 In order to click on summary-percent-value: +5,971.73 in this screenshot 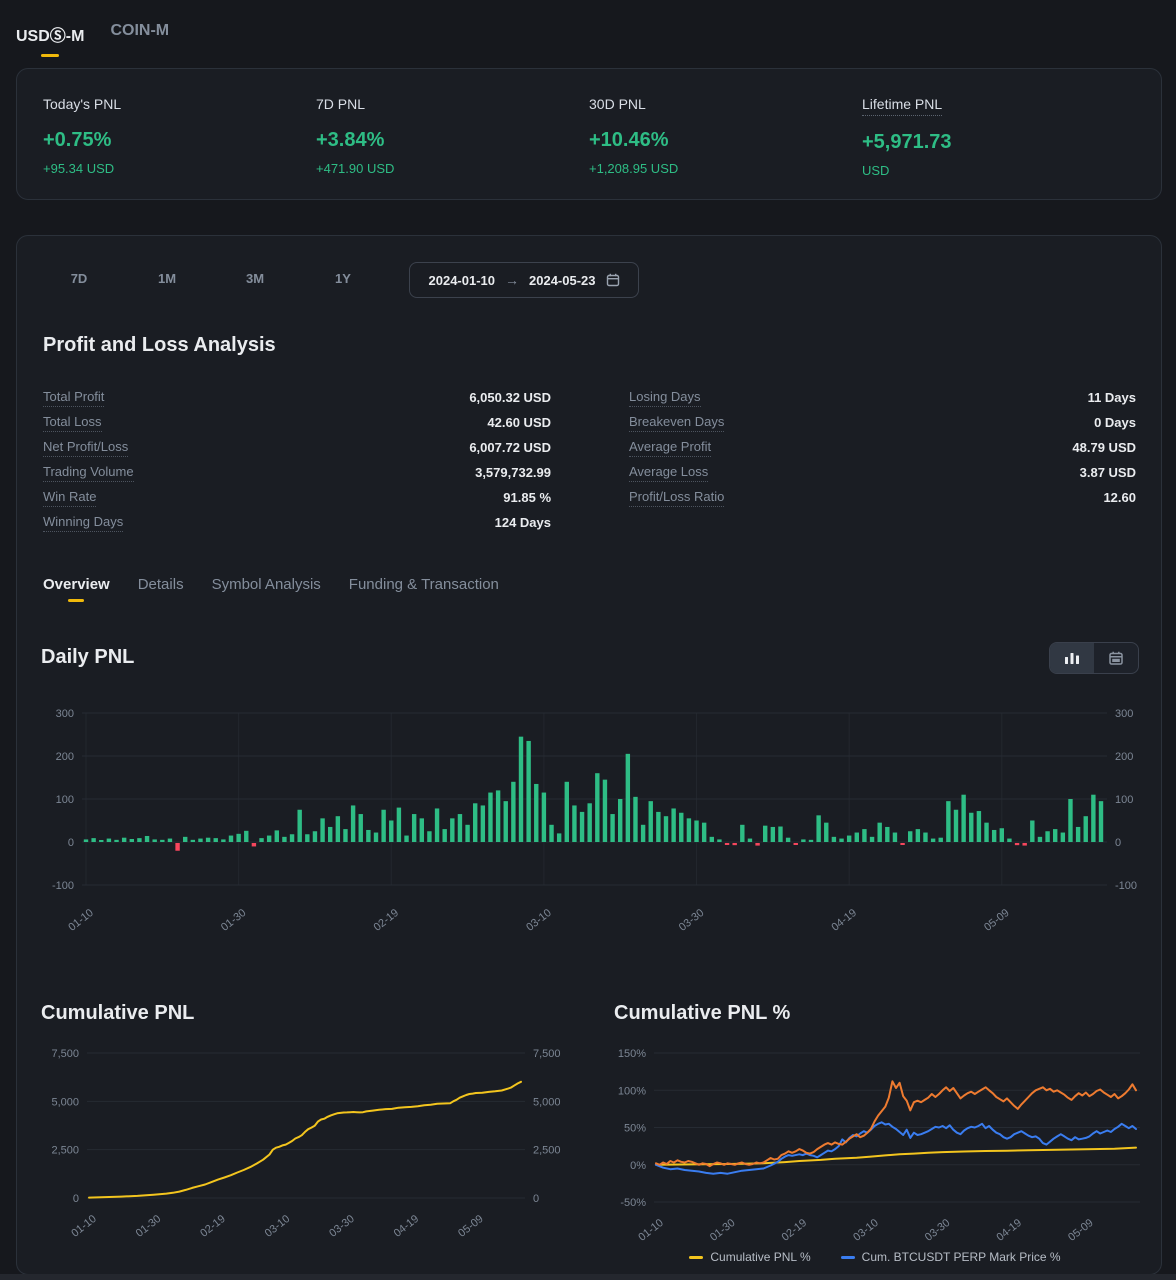, I will do `click(907, 142)`.